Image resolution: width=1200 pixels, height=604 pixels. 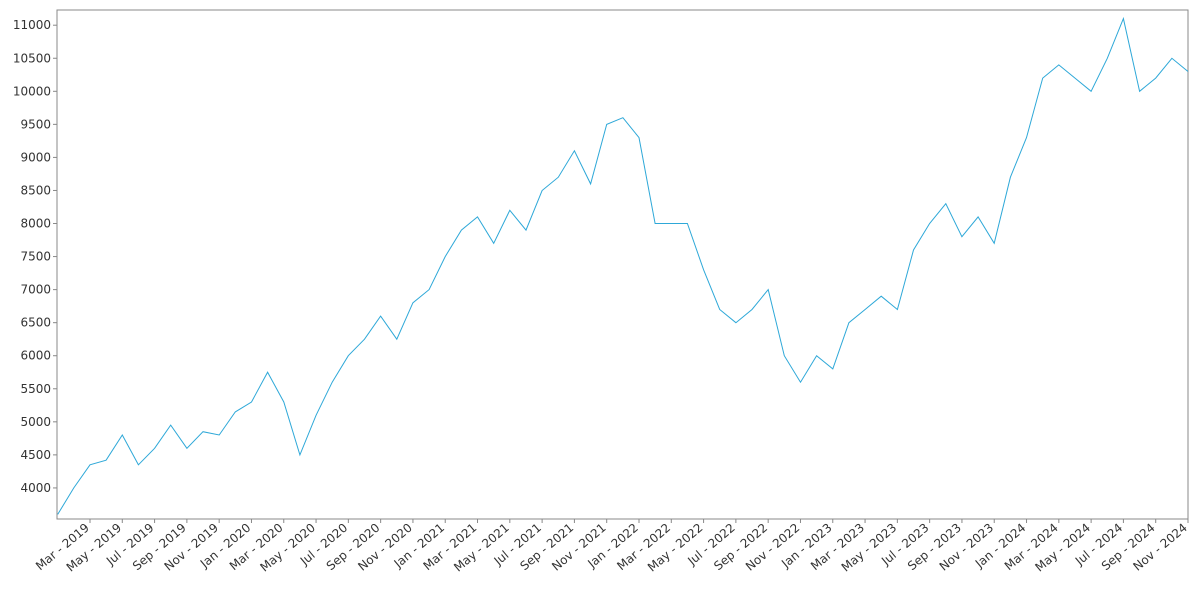 I want to click on y-tick-label: 6500, so click(x=35, y=323).